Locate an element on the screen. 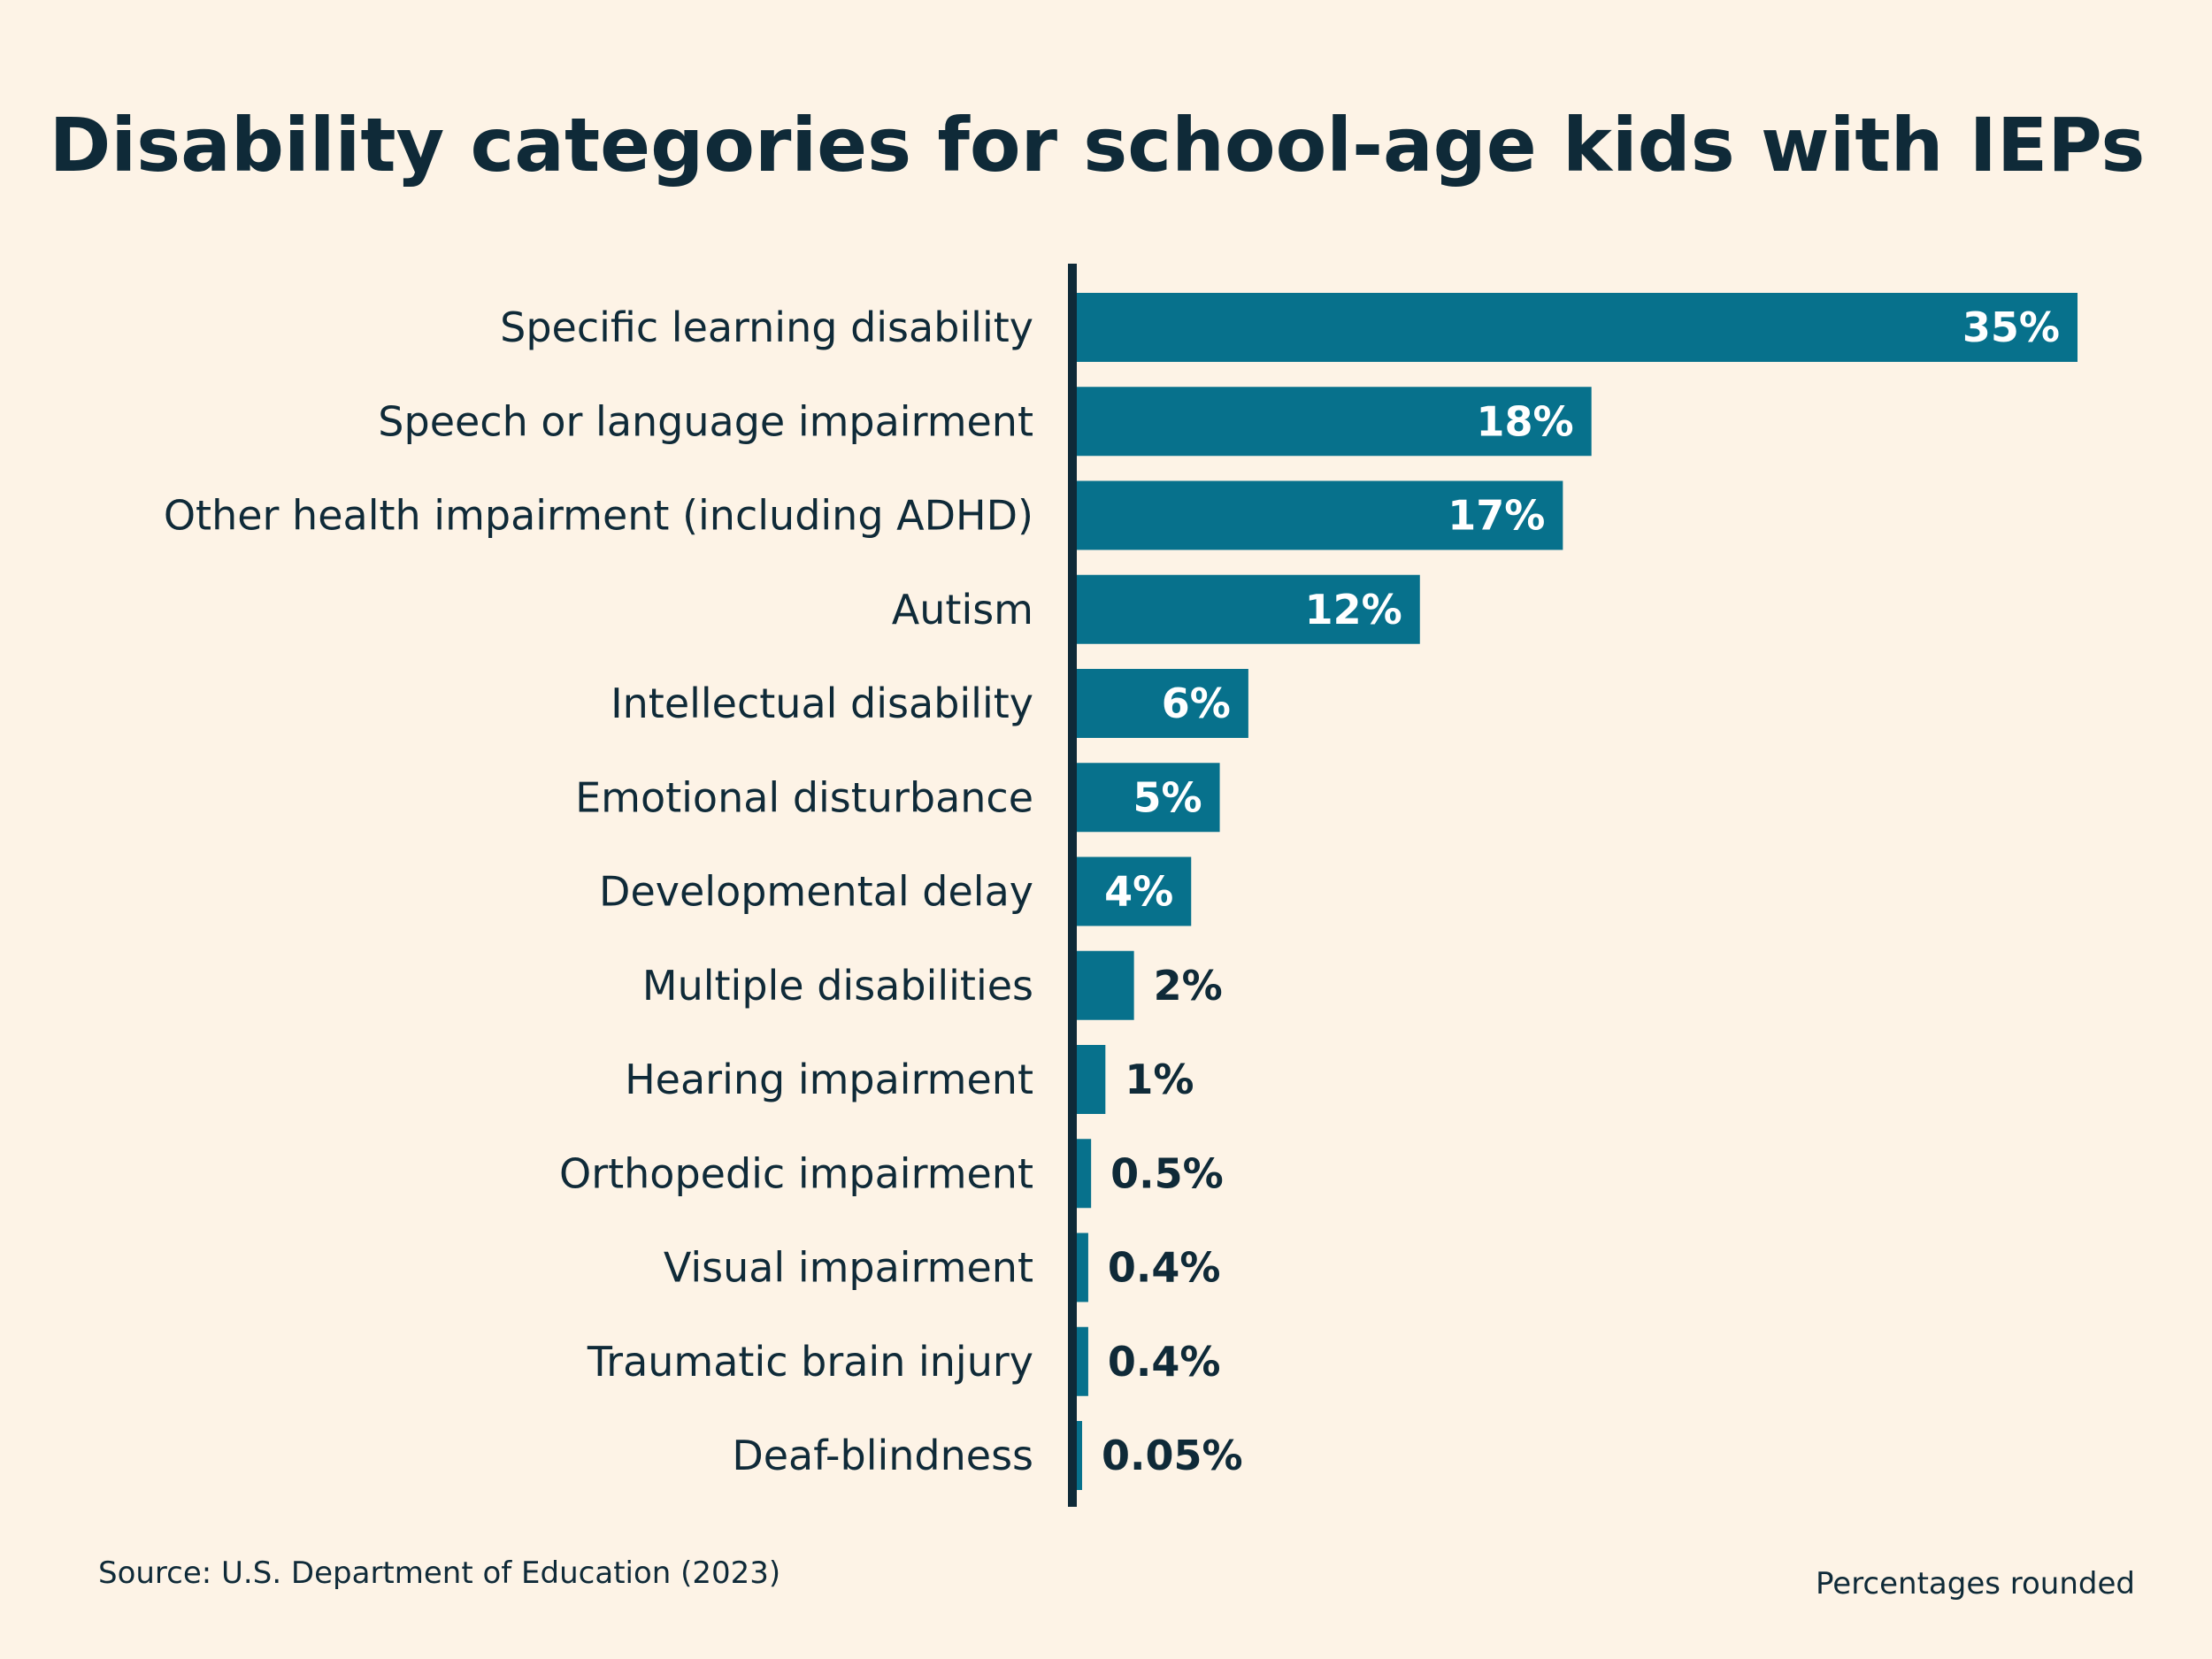 The width and height of the screenshot is (2212, 1659). value-label-11: 0.4% is located at coordinates (1164, 1362).